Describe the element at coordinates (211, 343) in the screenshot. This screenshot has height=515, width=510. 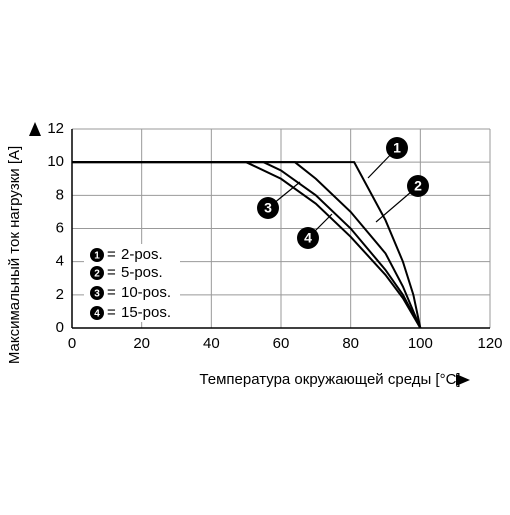
I see `x-tick-label: 40` at that location.